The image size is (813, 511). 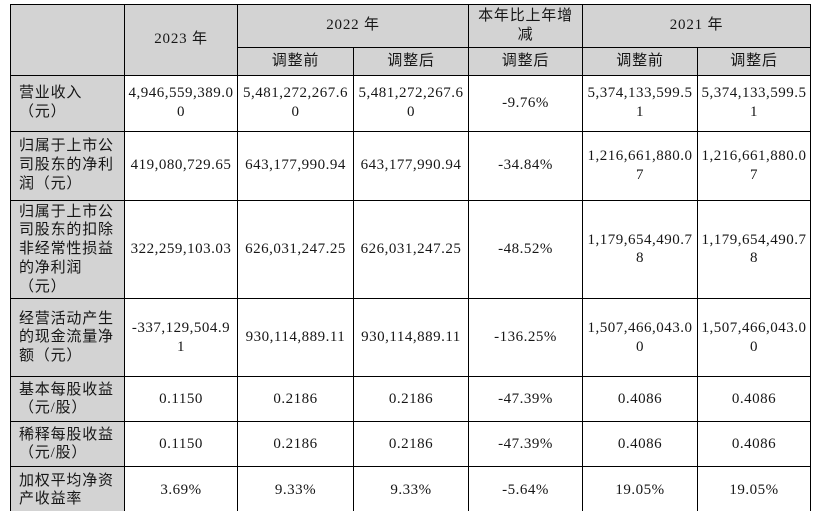 What do you see at coordinates (754, 103) in the screenshot?
I see `cell-2021-post: 5,374,133,599.51` at bounding box center [754, 103].